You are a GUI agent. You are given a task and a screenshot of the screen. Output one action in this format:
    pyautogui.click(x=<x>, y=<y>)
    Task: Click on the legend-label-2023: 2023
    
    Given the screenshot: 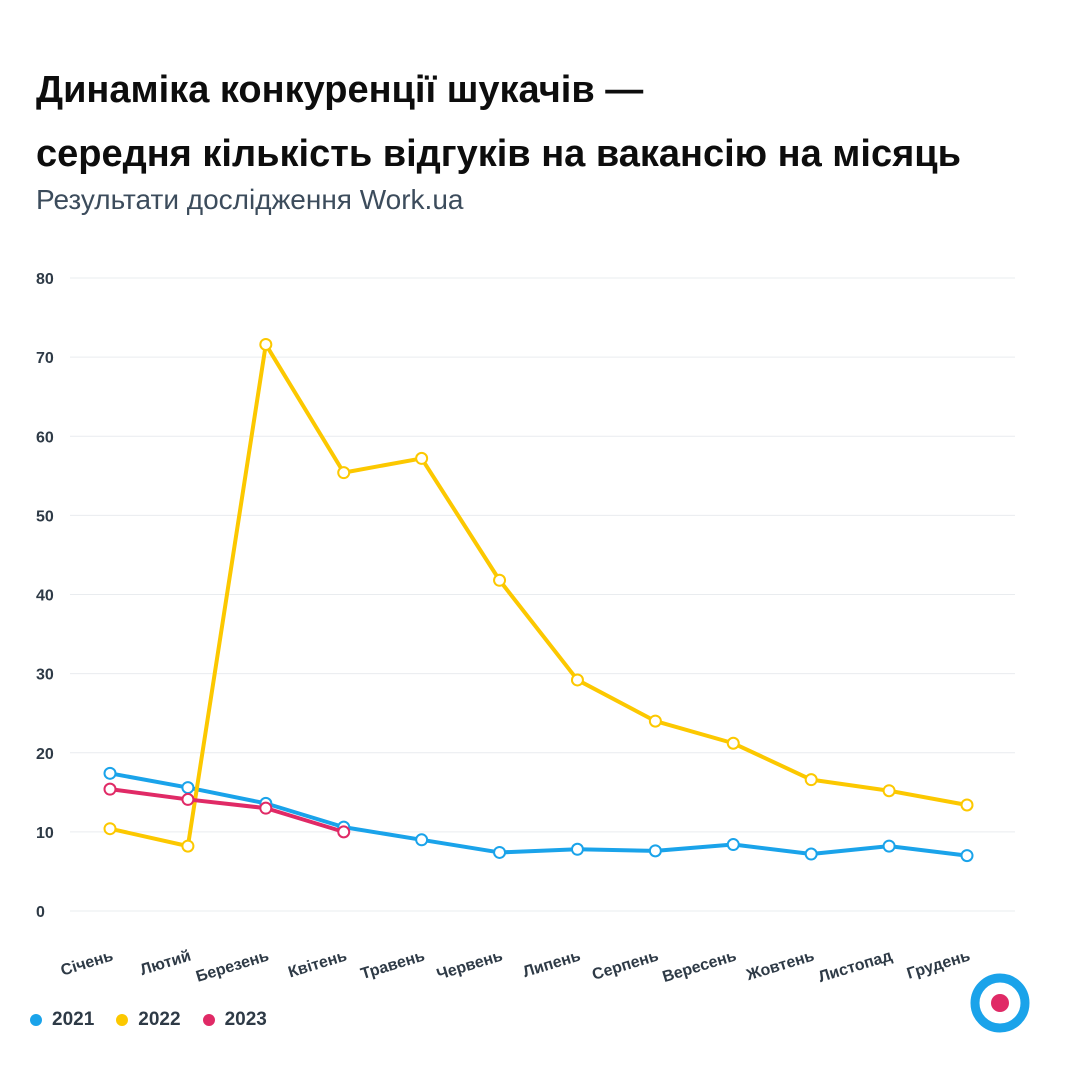 What is the action you would take?
    pyautogui.click(x=245, y=1019)
    